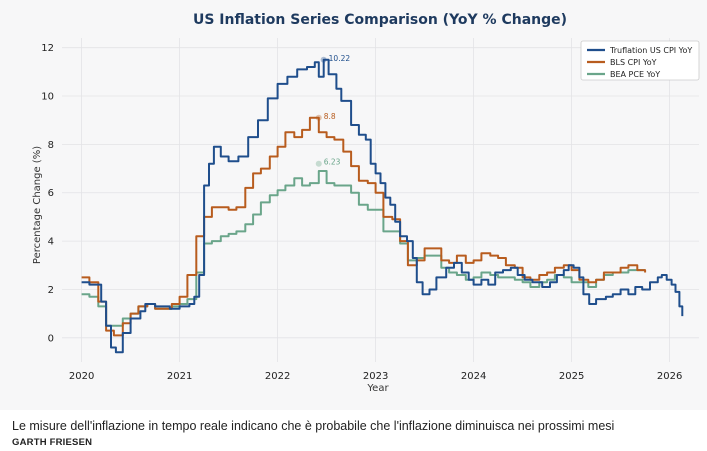 This screenshot has height=451, width=707. I want to click on y-tick-label-12: 12, so click(47, 48).